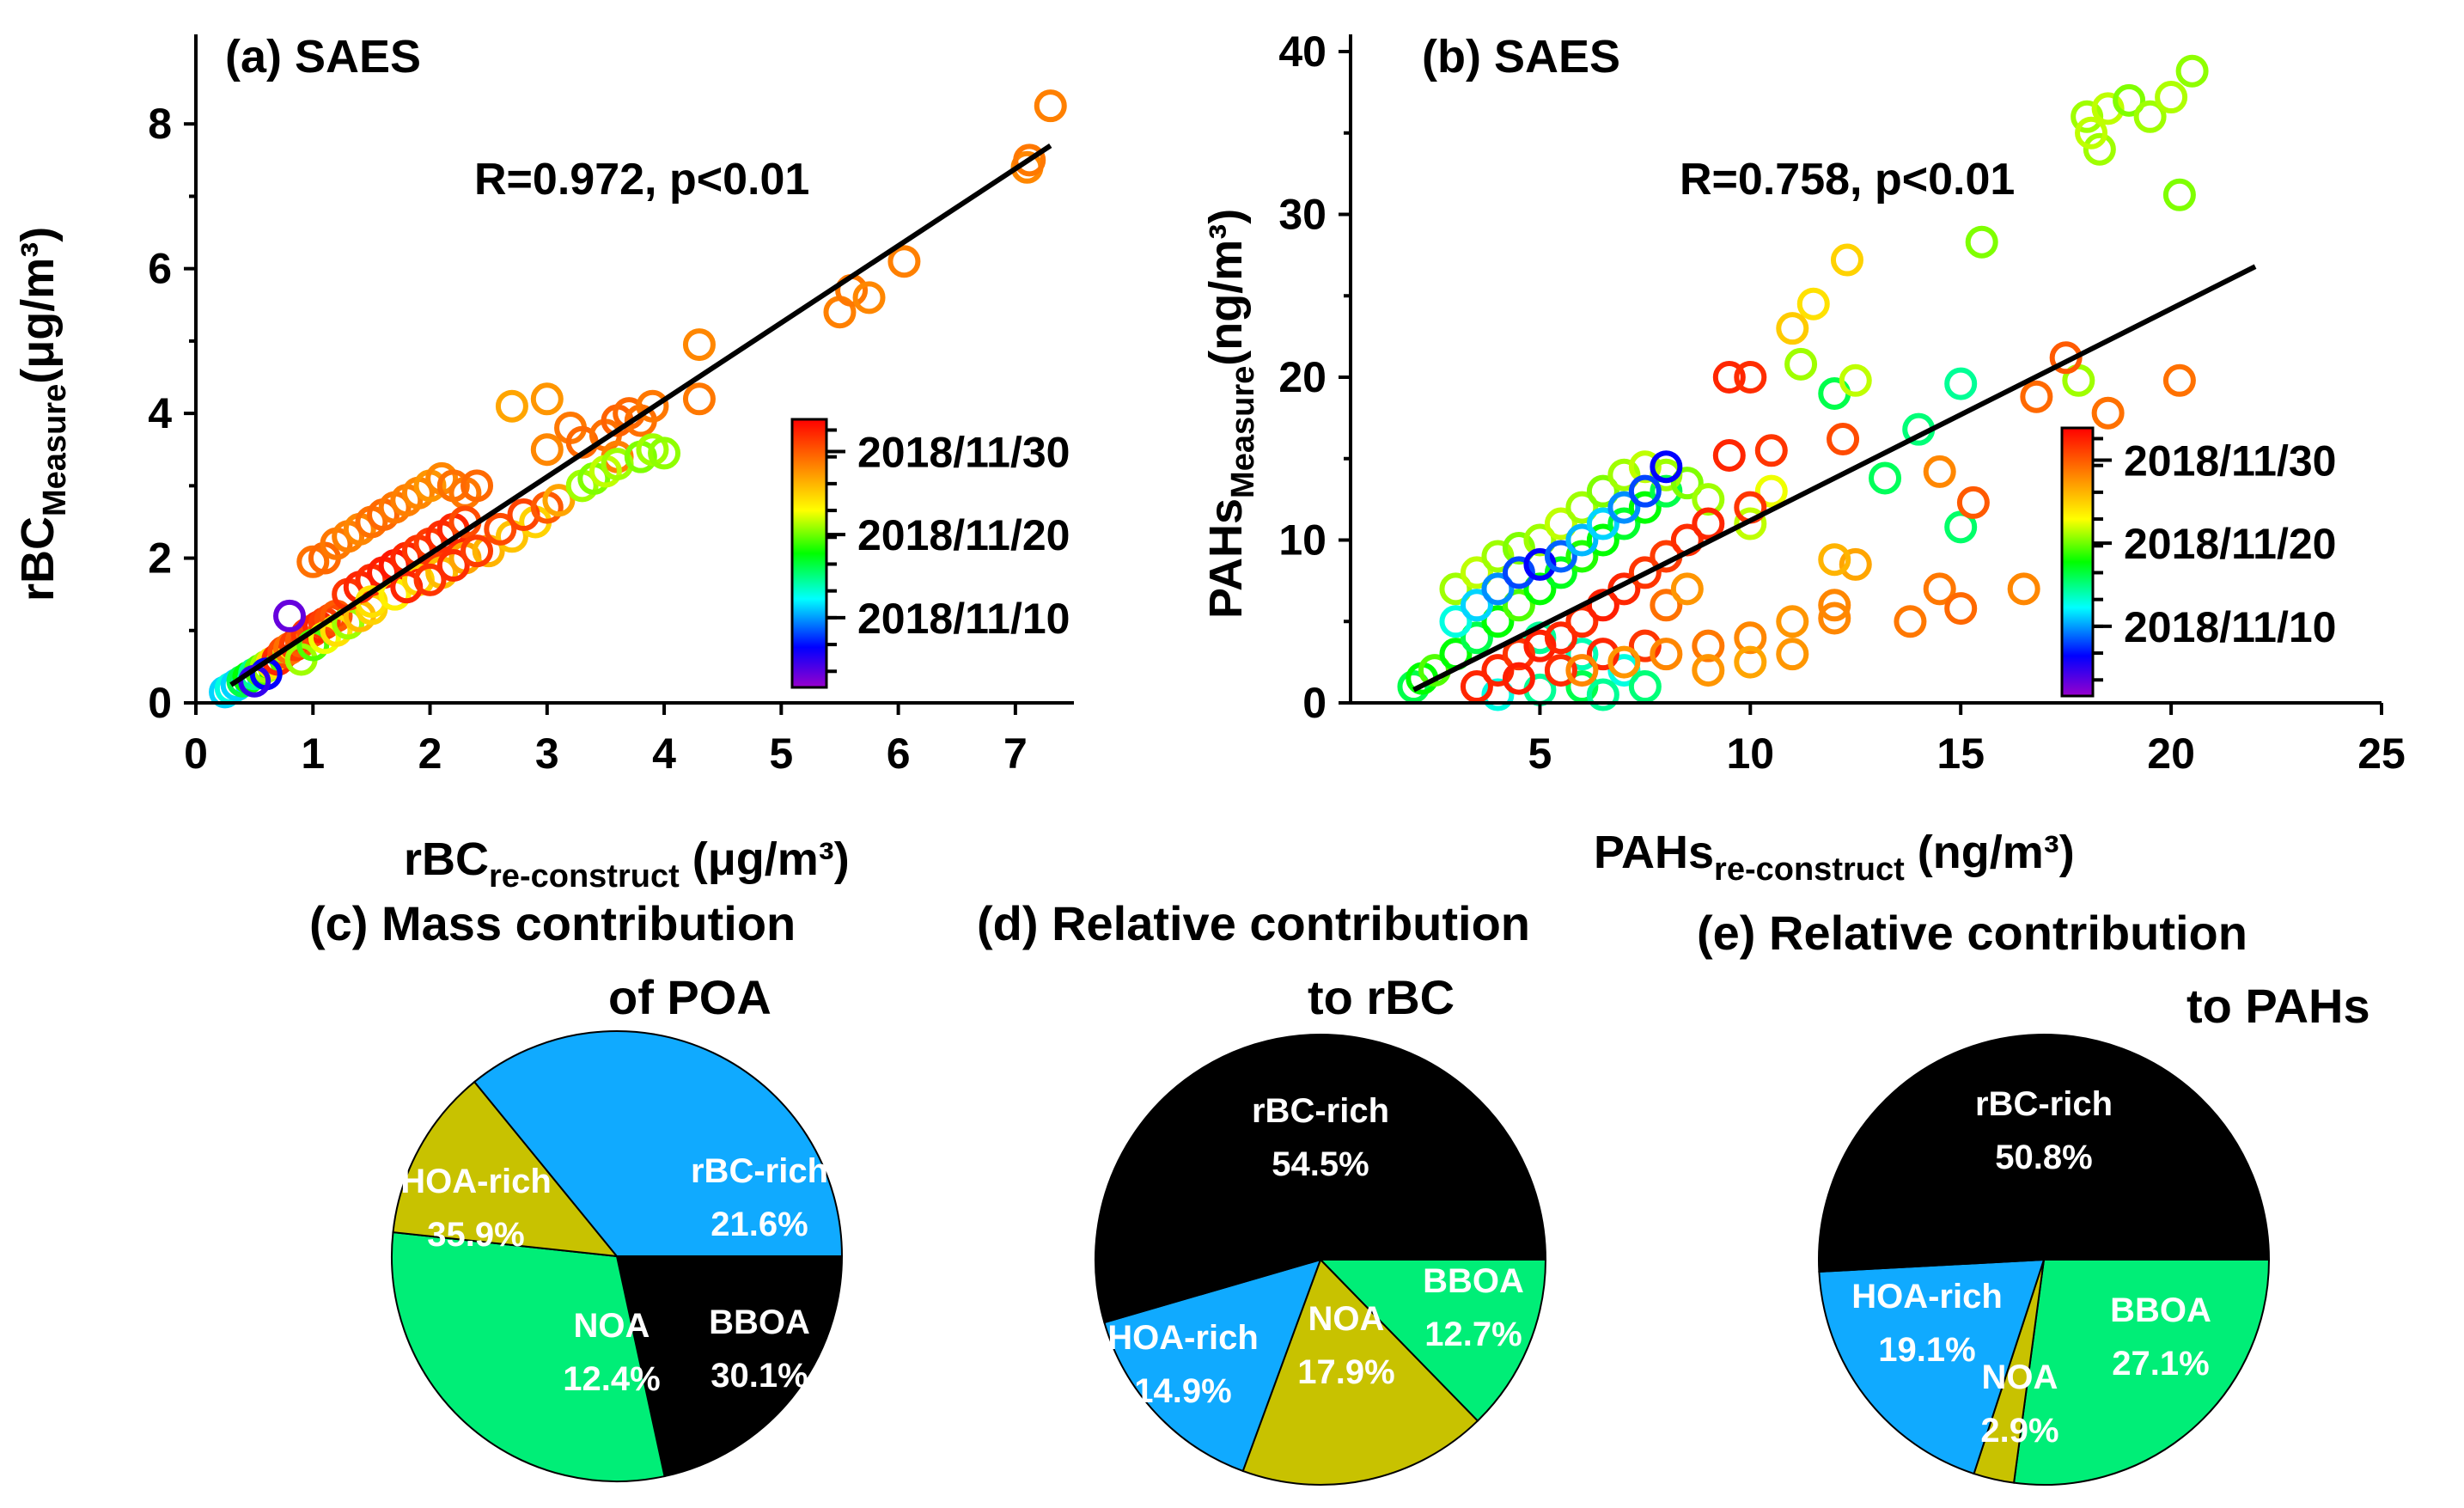  What do you see at coordinates (1183, 1338) in the screenshot?
I see `pie-slice-label: HOA-rich` at bounding box center [1183, 1338].